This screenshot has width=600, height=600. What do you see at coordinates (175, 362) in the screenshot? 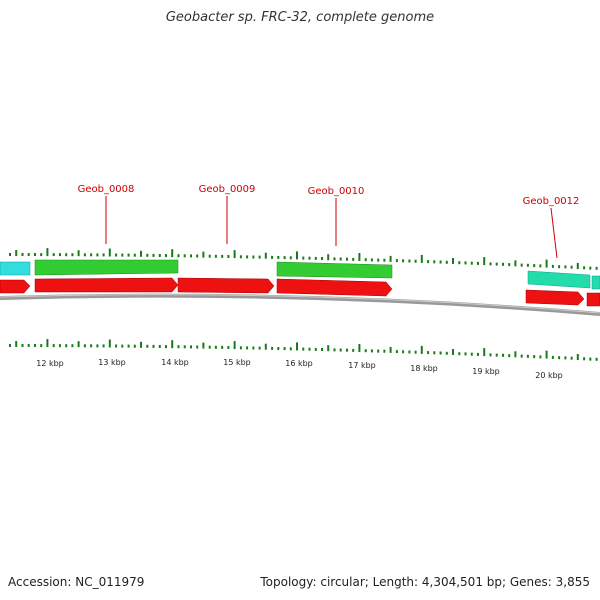
I see `scale-label-14kbp: 14 kbp` at bounding box center [175, 362].